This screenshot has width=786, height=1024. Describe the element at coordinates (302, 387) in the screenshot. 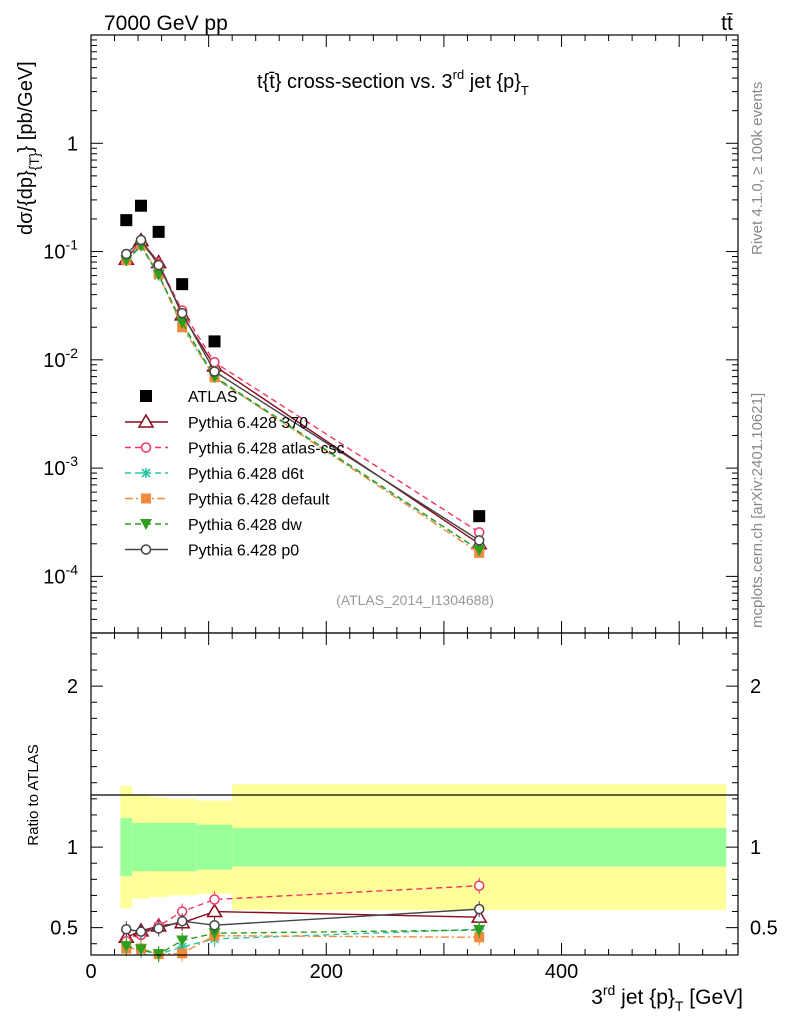

I see `main-line-pythia-6.428-atlas-csc` at that location.